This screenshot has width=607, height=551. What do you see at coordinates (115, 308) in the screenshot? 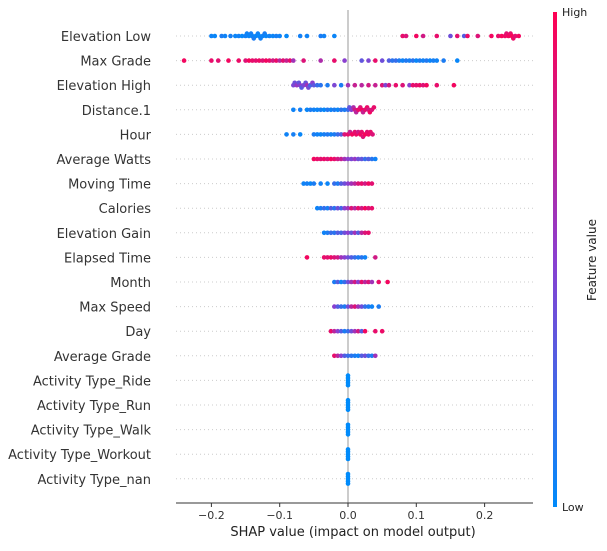
I see `feature-label: Max Speed` at bounding box center [115, 308].